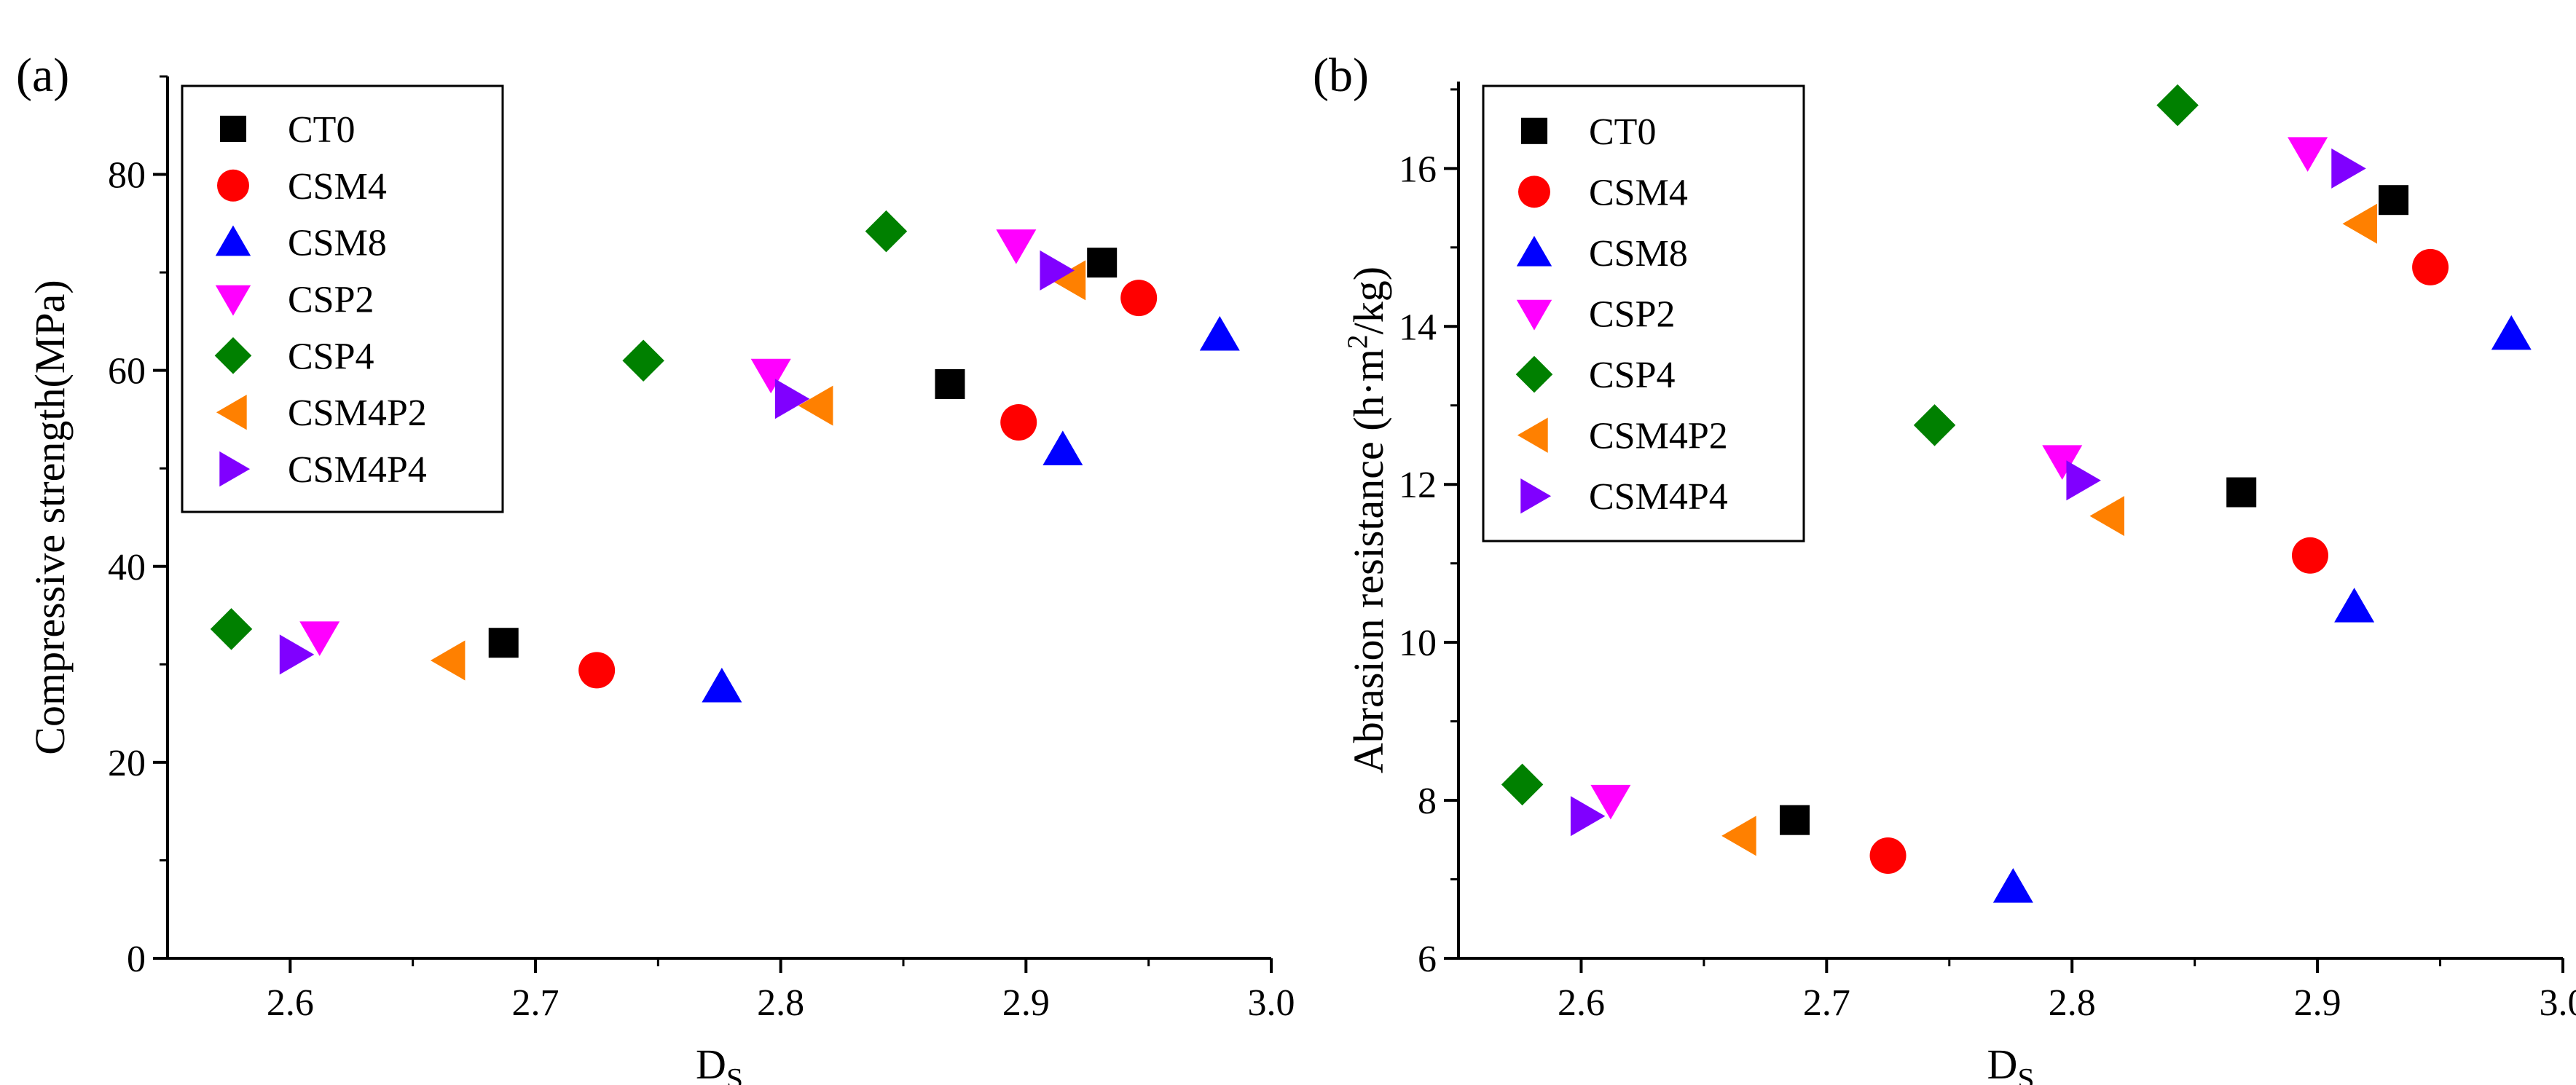 This screenshot has height=1085, width=2576. I want to click on y-tick-label: 12, so click(1418, 485).